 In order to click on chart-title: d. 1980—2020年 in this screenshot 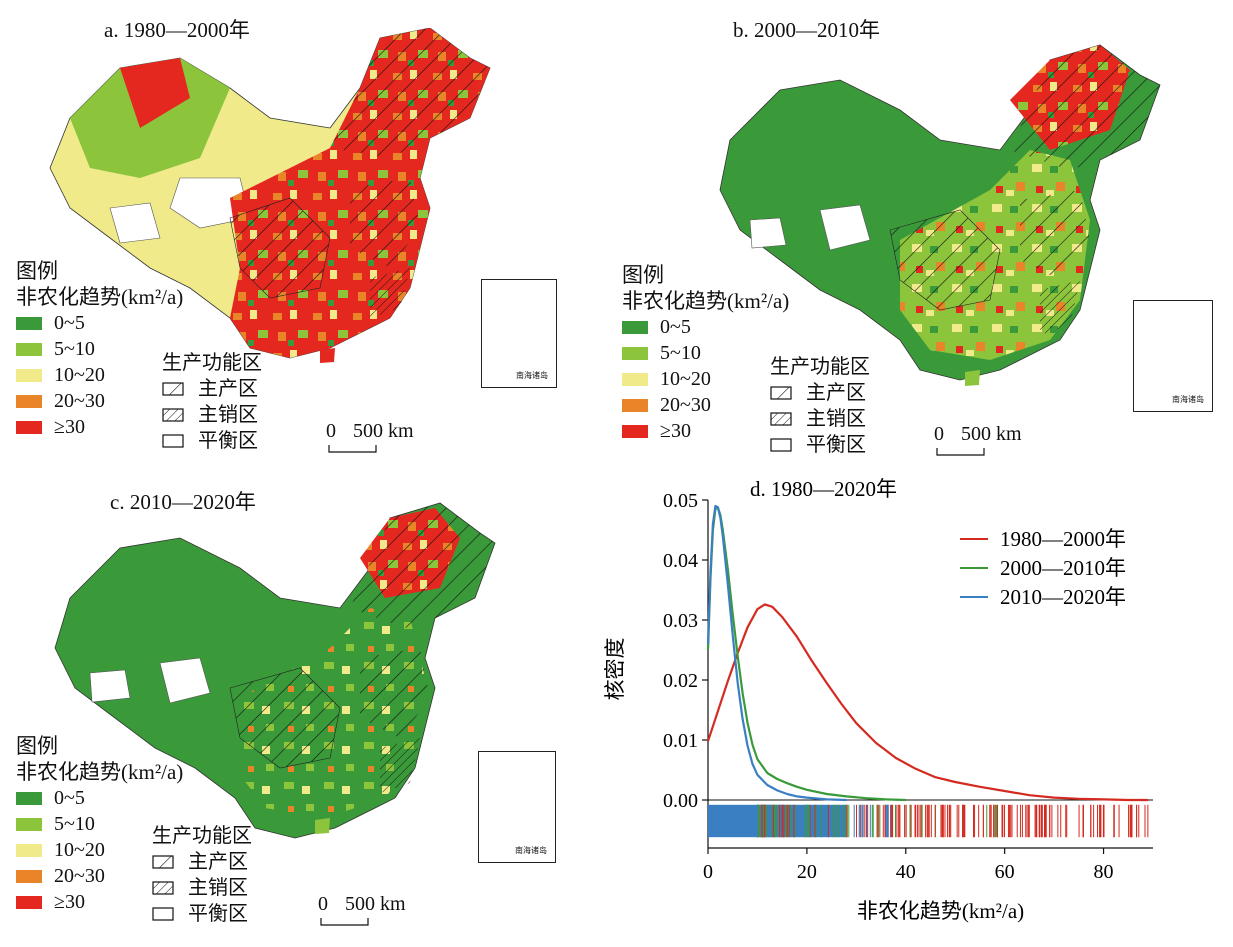, I will do `click(823, 489)`.